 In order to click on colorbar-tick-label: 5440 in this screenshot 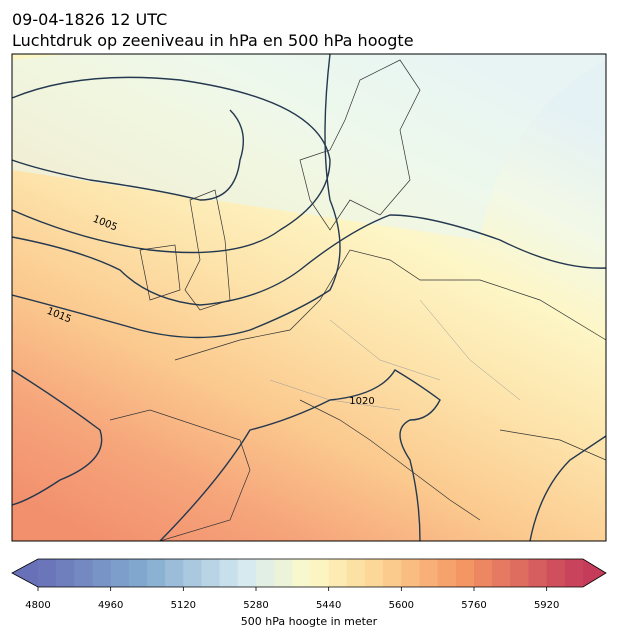, I will do `click(328, 605)`.